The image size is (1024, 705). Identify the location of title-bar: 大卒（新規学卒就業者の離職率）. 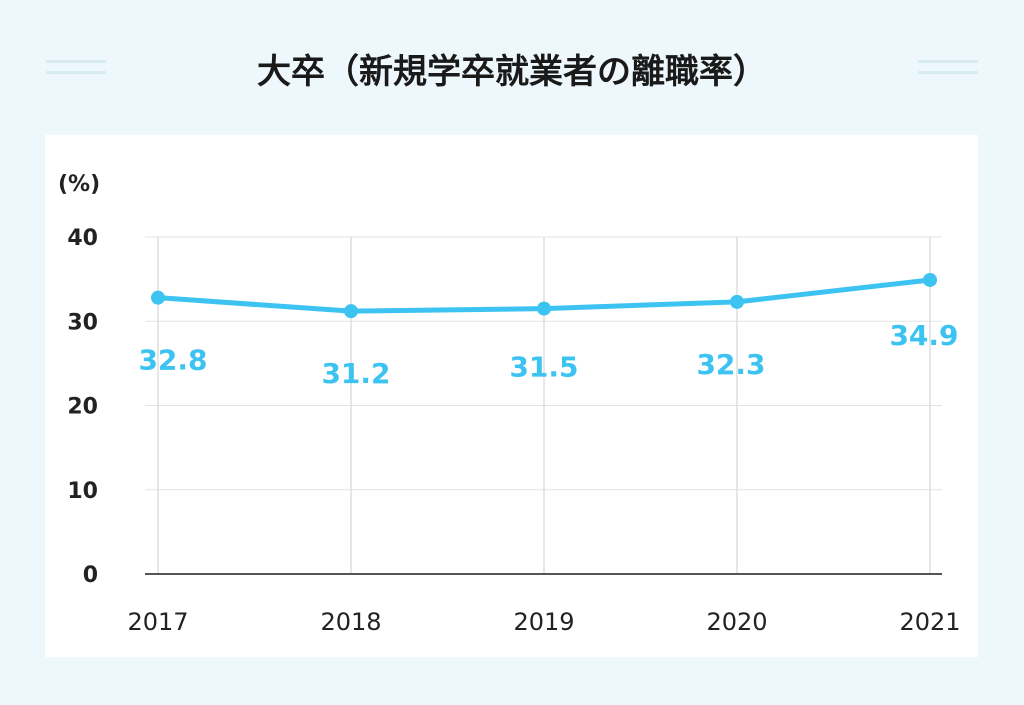
(512, 70).